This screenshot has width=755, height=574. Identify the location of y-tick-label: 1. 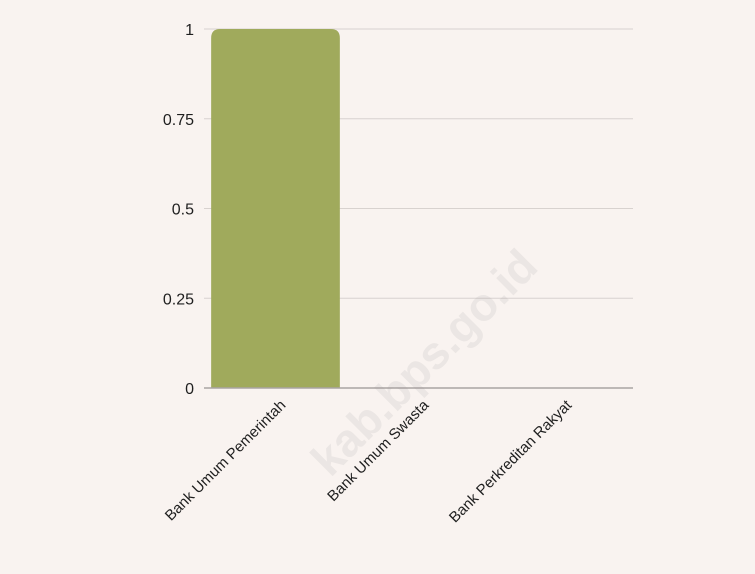
(189, 30).